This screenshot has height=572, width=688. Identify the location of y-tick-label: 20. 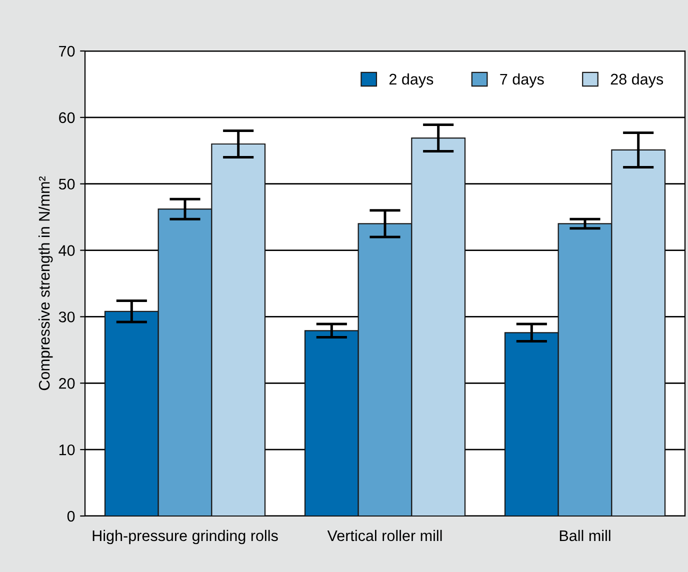
(67, 383).